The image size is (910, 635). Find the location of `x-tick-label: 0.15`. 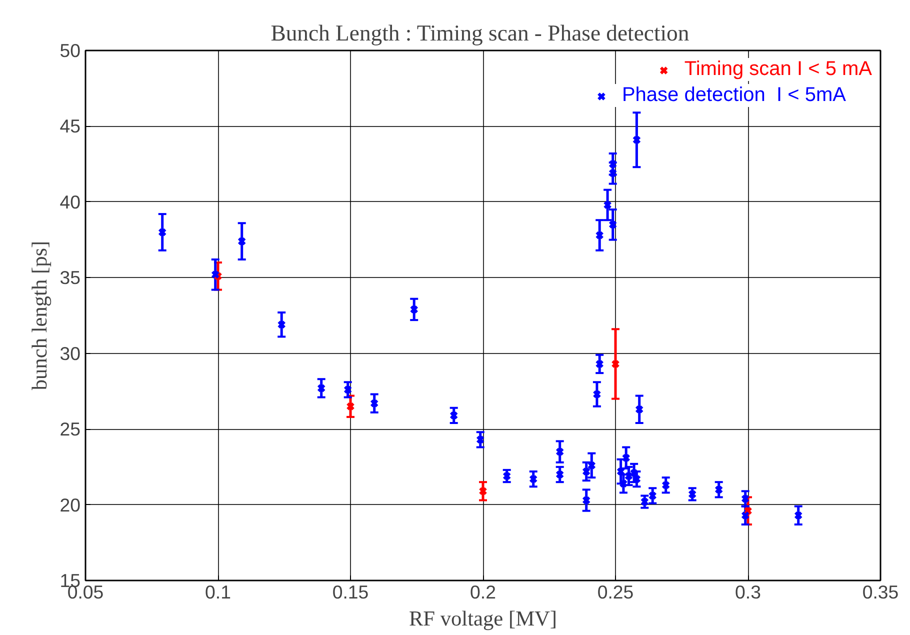

x-tick-label: 0.15 is located at coordinates (350, 592).